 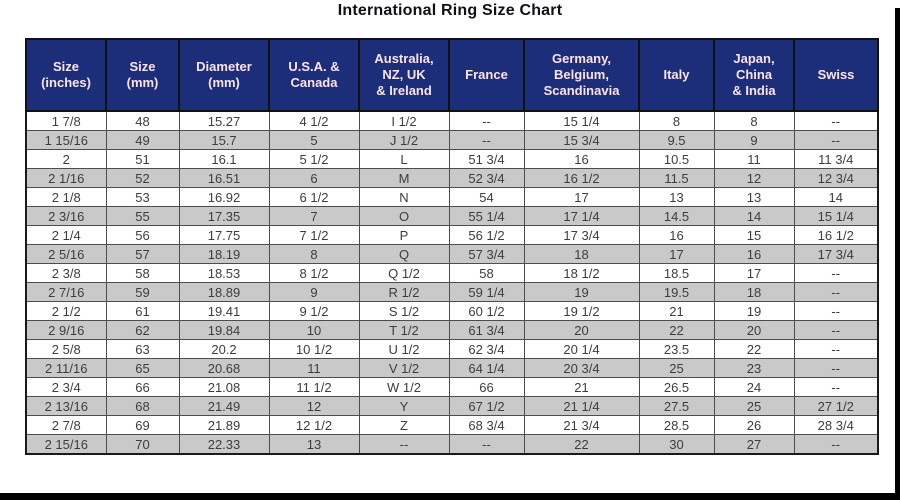 I want to click on table-cell: 26, so click(x=754, y=425).